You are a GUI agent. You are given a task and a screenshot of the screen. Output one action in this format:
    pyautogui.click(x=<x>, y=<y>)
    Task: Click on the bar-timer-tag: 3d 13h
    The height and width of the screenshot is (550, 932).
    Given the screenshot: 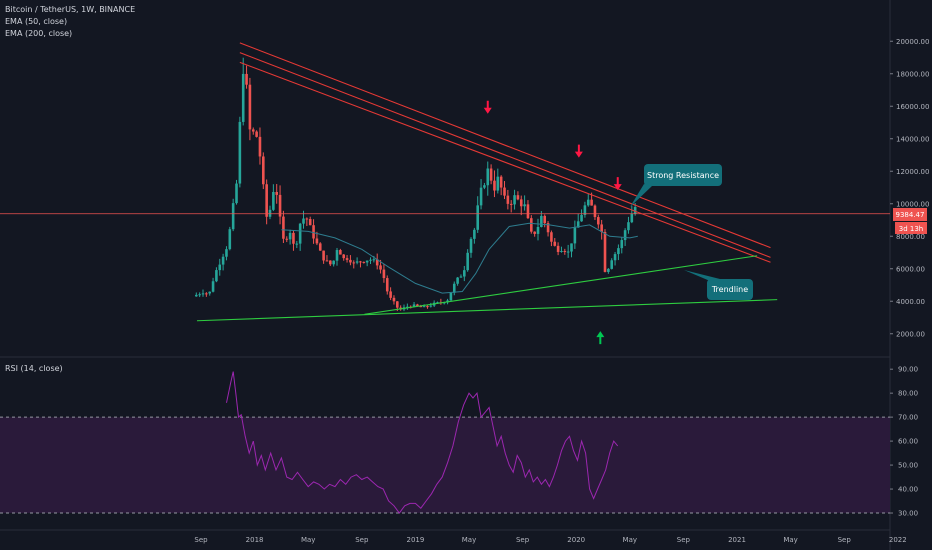 What is the action you would take?
    pyautogui.click(x=911, y=228)
    